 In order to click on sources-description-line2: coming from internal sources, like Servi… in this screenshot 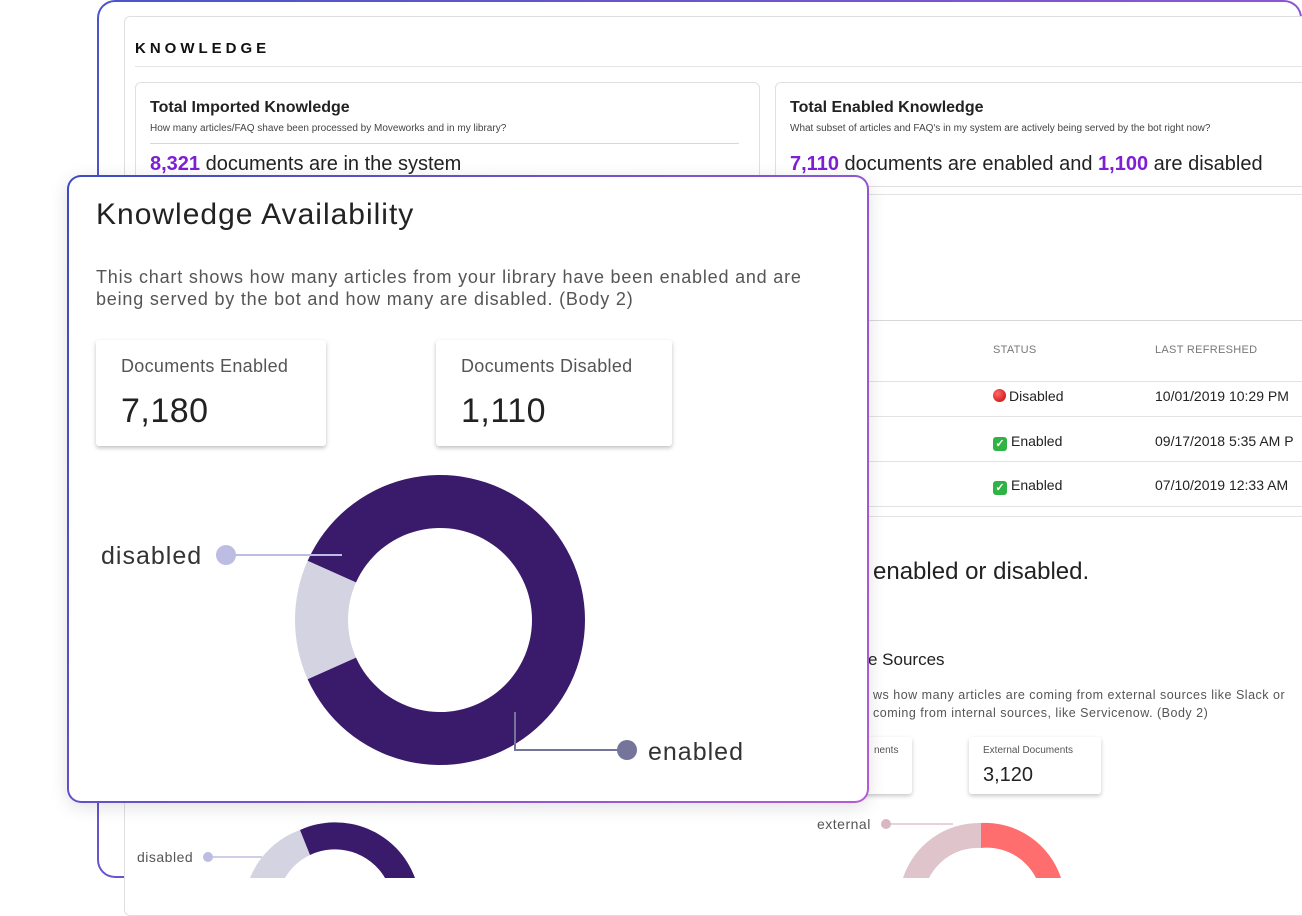, I will do `click(1041, 713)`.